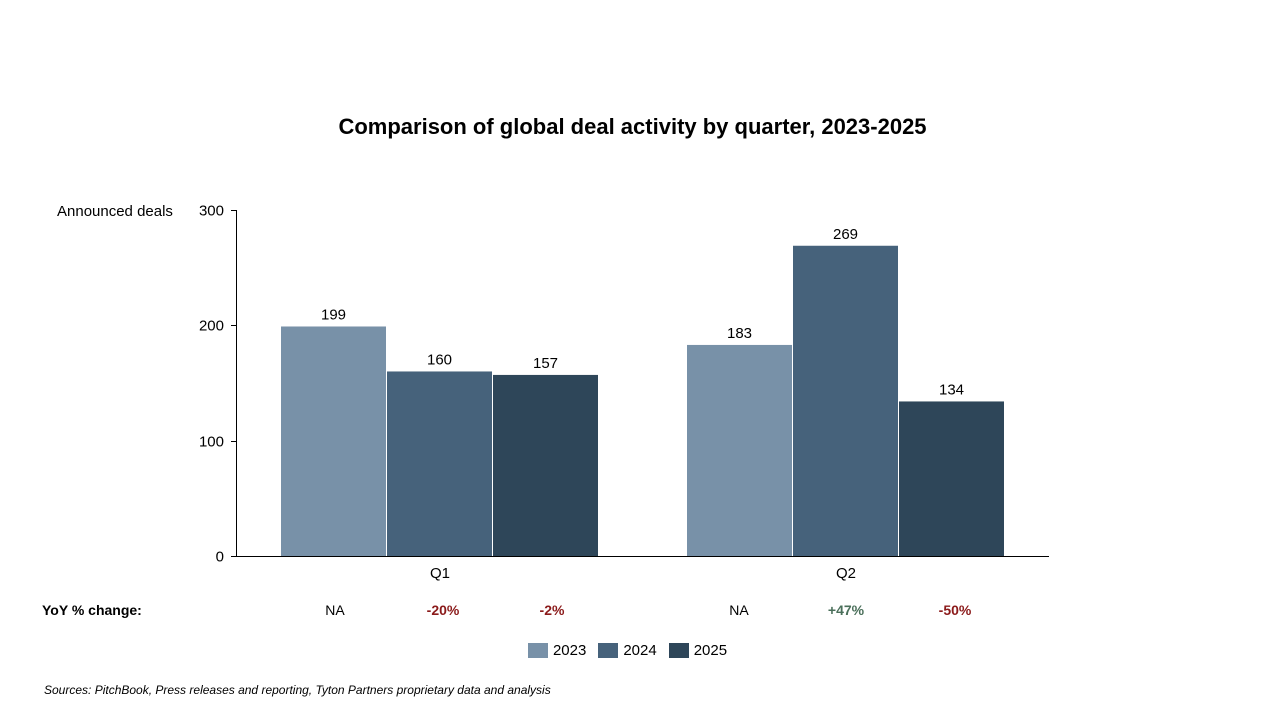 Image resolution: width=1280 pixels, height=720 pixels. Describe the element at coordinates (845, 400) in the screenshot. I see `bar-q2-2024` at that location.